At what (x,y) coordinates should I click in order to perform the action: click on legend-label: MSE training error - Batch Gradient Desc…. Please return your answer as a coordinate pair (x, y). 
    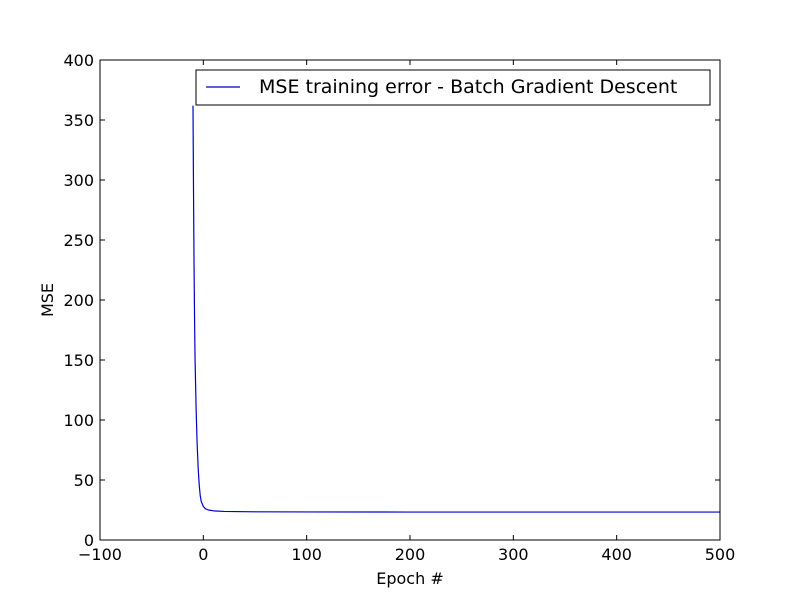
    Looking at the image, I should click on (468, 87).